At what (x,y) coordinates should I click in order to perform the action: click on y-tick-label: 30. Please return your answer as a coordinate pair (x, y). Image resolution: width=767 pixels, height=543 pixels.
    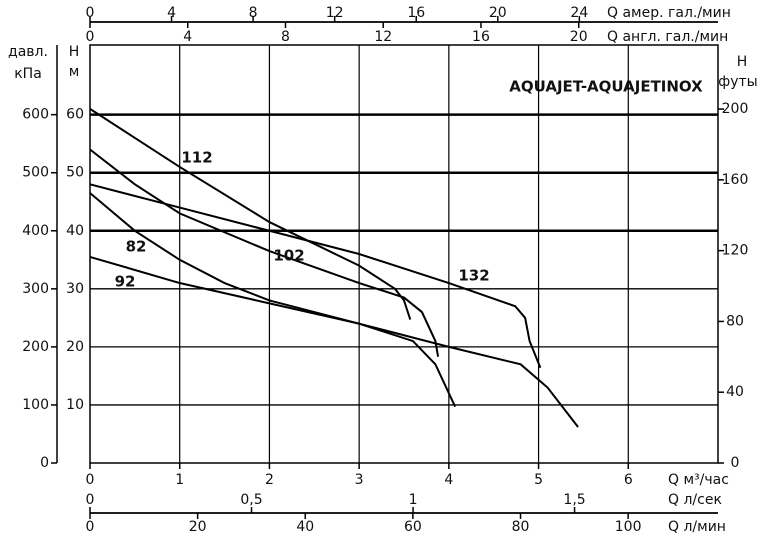
    Looking at the image, I should click on (75, 289).